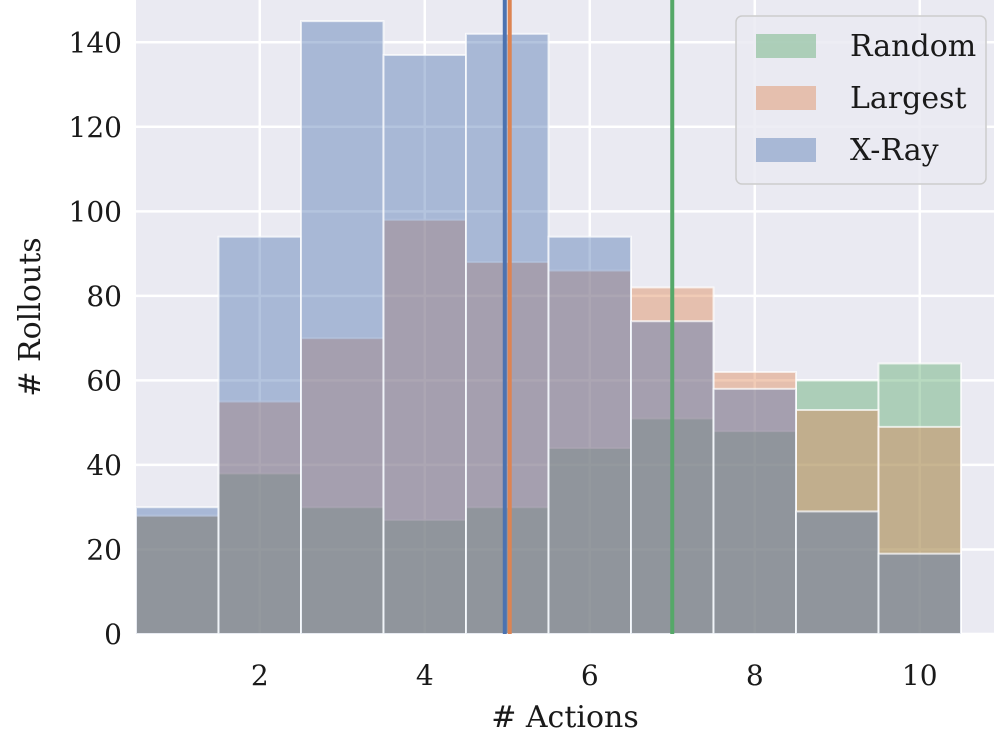 The height and width of the screenshot is (731, 994). What do you see at coordinates (104, 296) in the screenshot?
I see `y-tick-label: 80` at bounding box center [104, 296].